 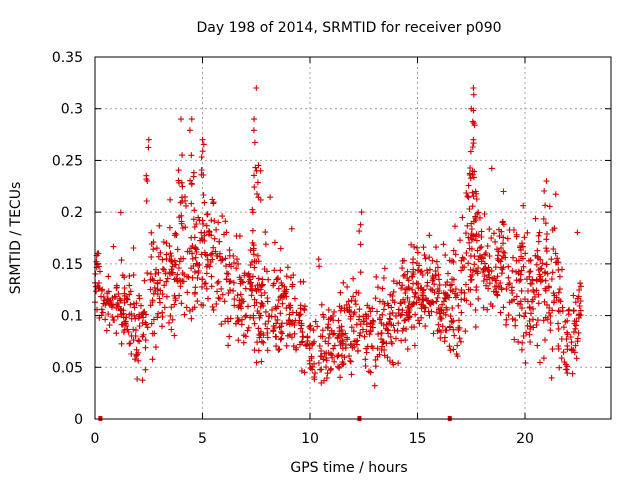 I want to click on y-tick-label: 0.35, so click(x=67, y=58).